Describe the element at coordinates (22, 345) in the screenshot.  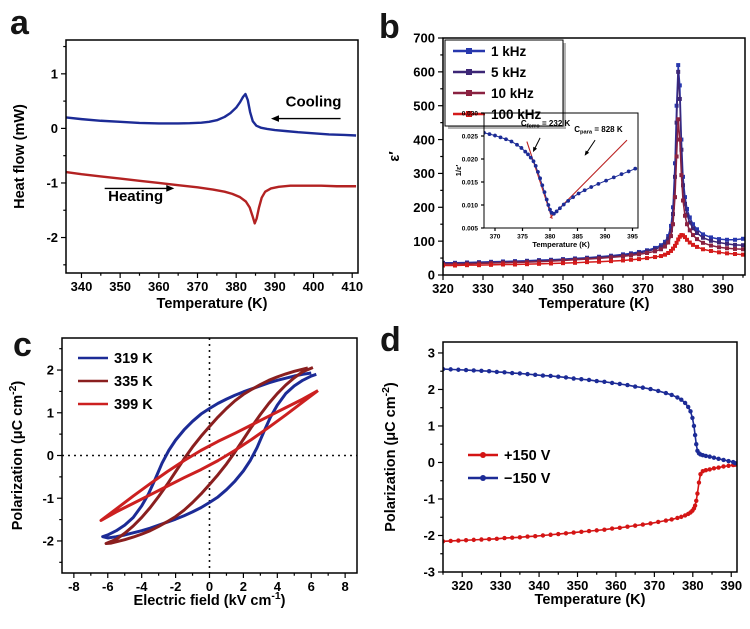
I see `panel-c-letter: c` at that location.